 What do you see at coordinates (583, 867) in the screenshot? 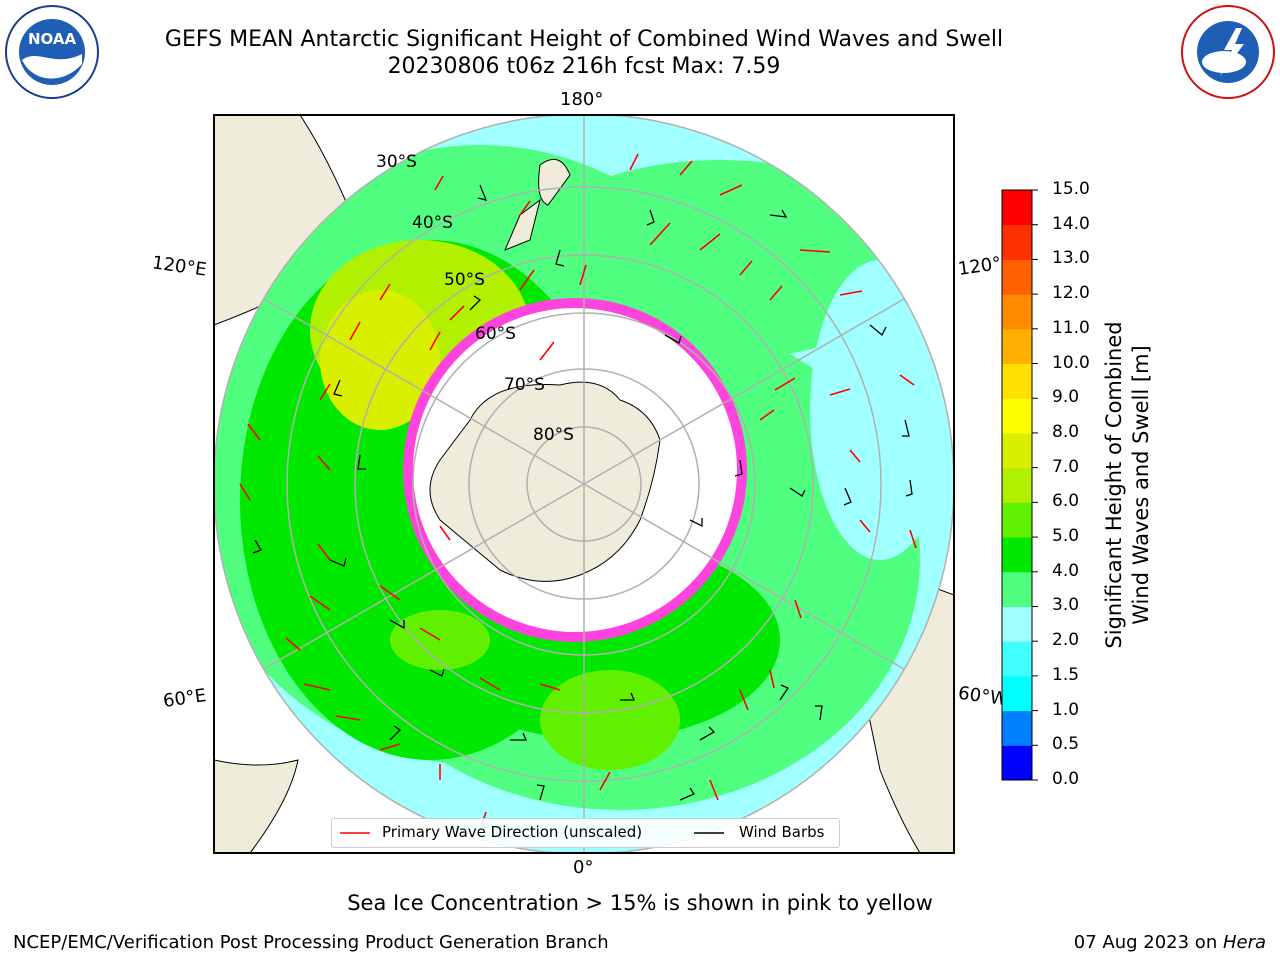
I see `lon-label-0: 0°` at bounding box center [583, 867].